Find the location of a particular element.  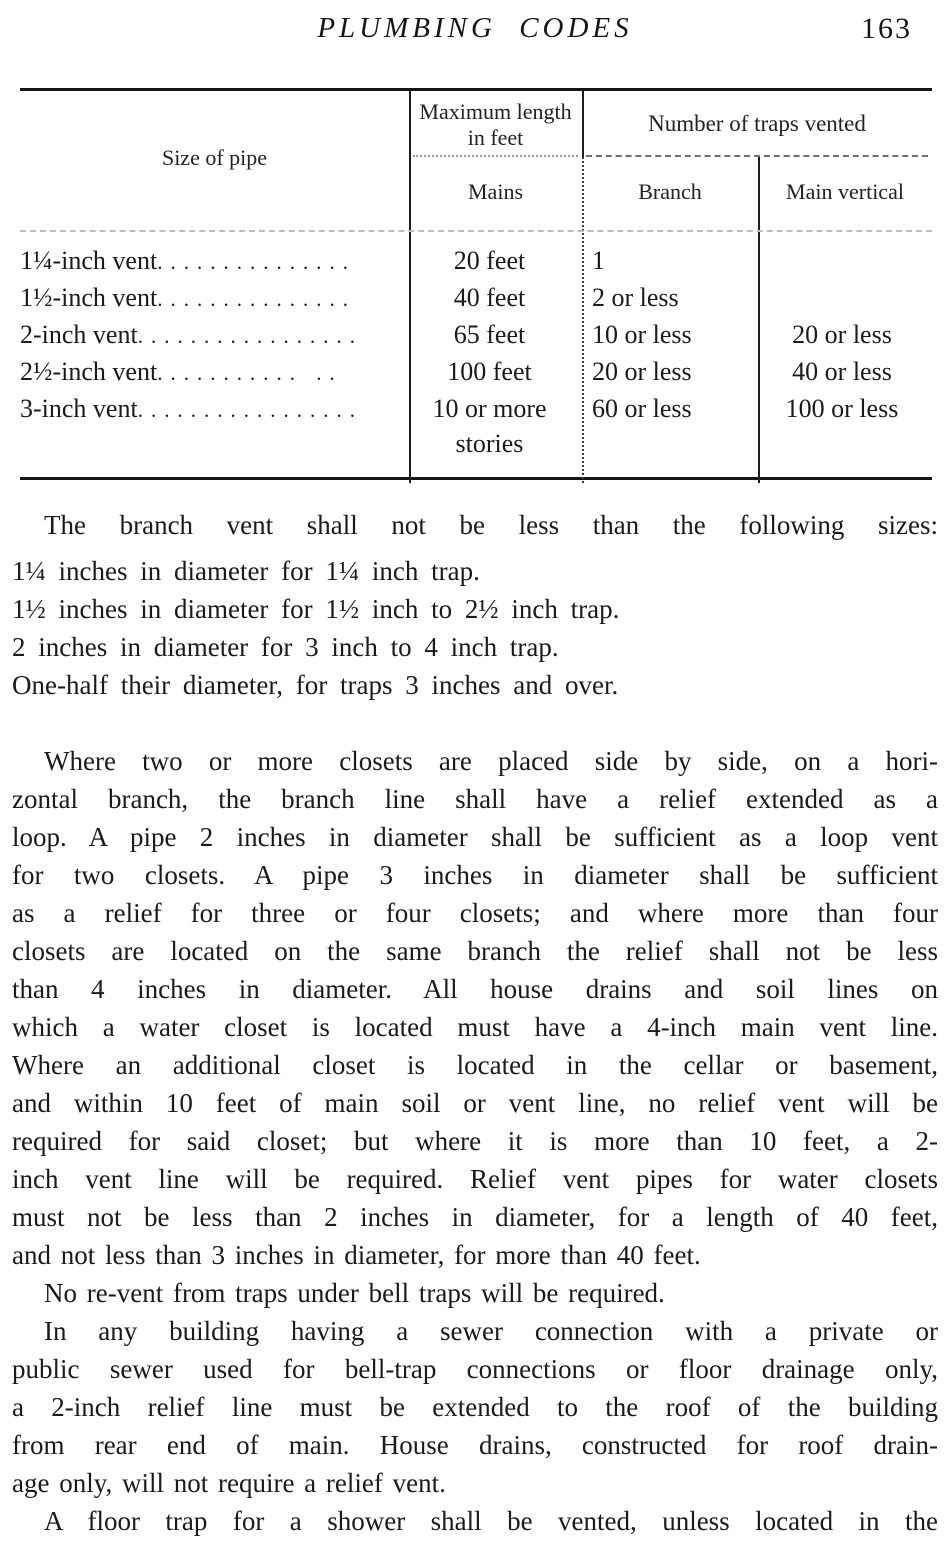

cell-branch: 1 is located at coordinates (598, 260).